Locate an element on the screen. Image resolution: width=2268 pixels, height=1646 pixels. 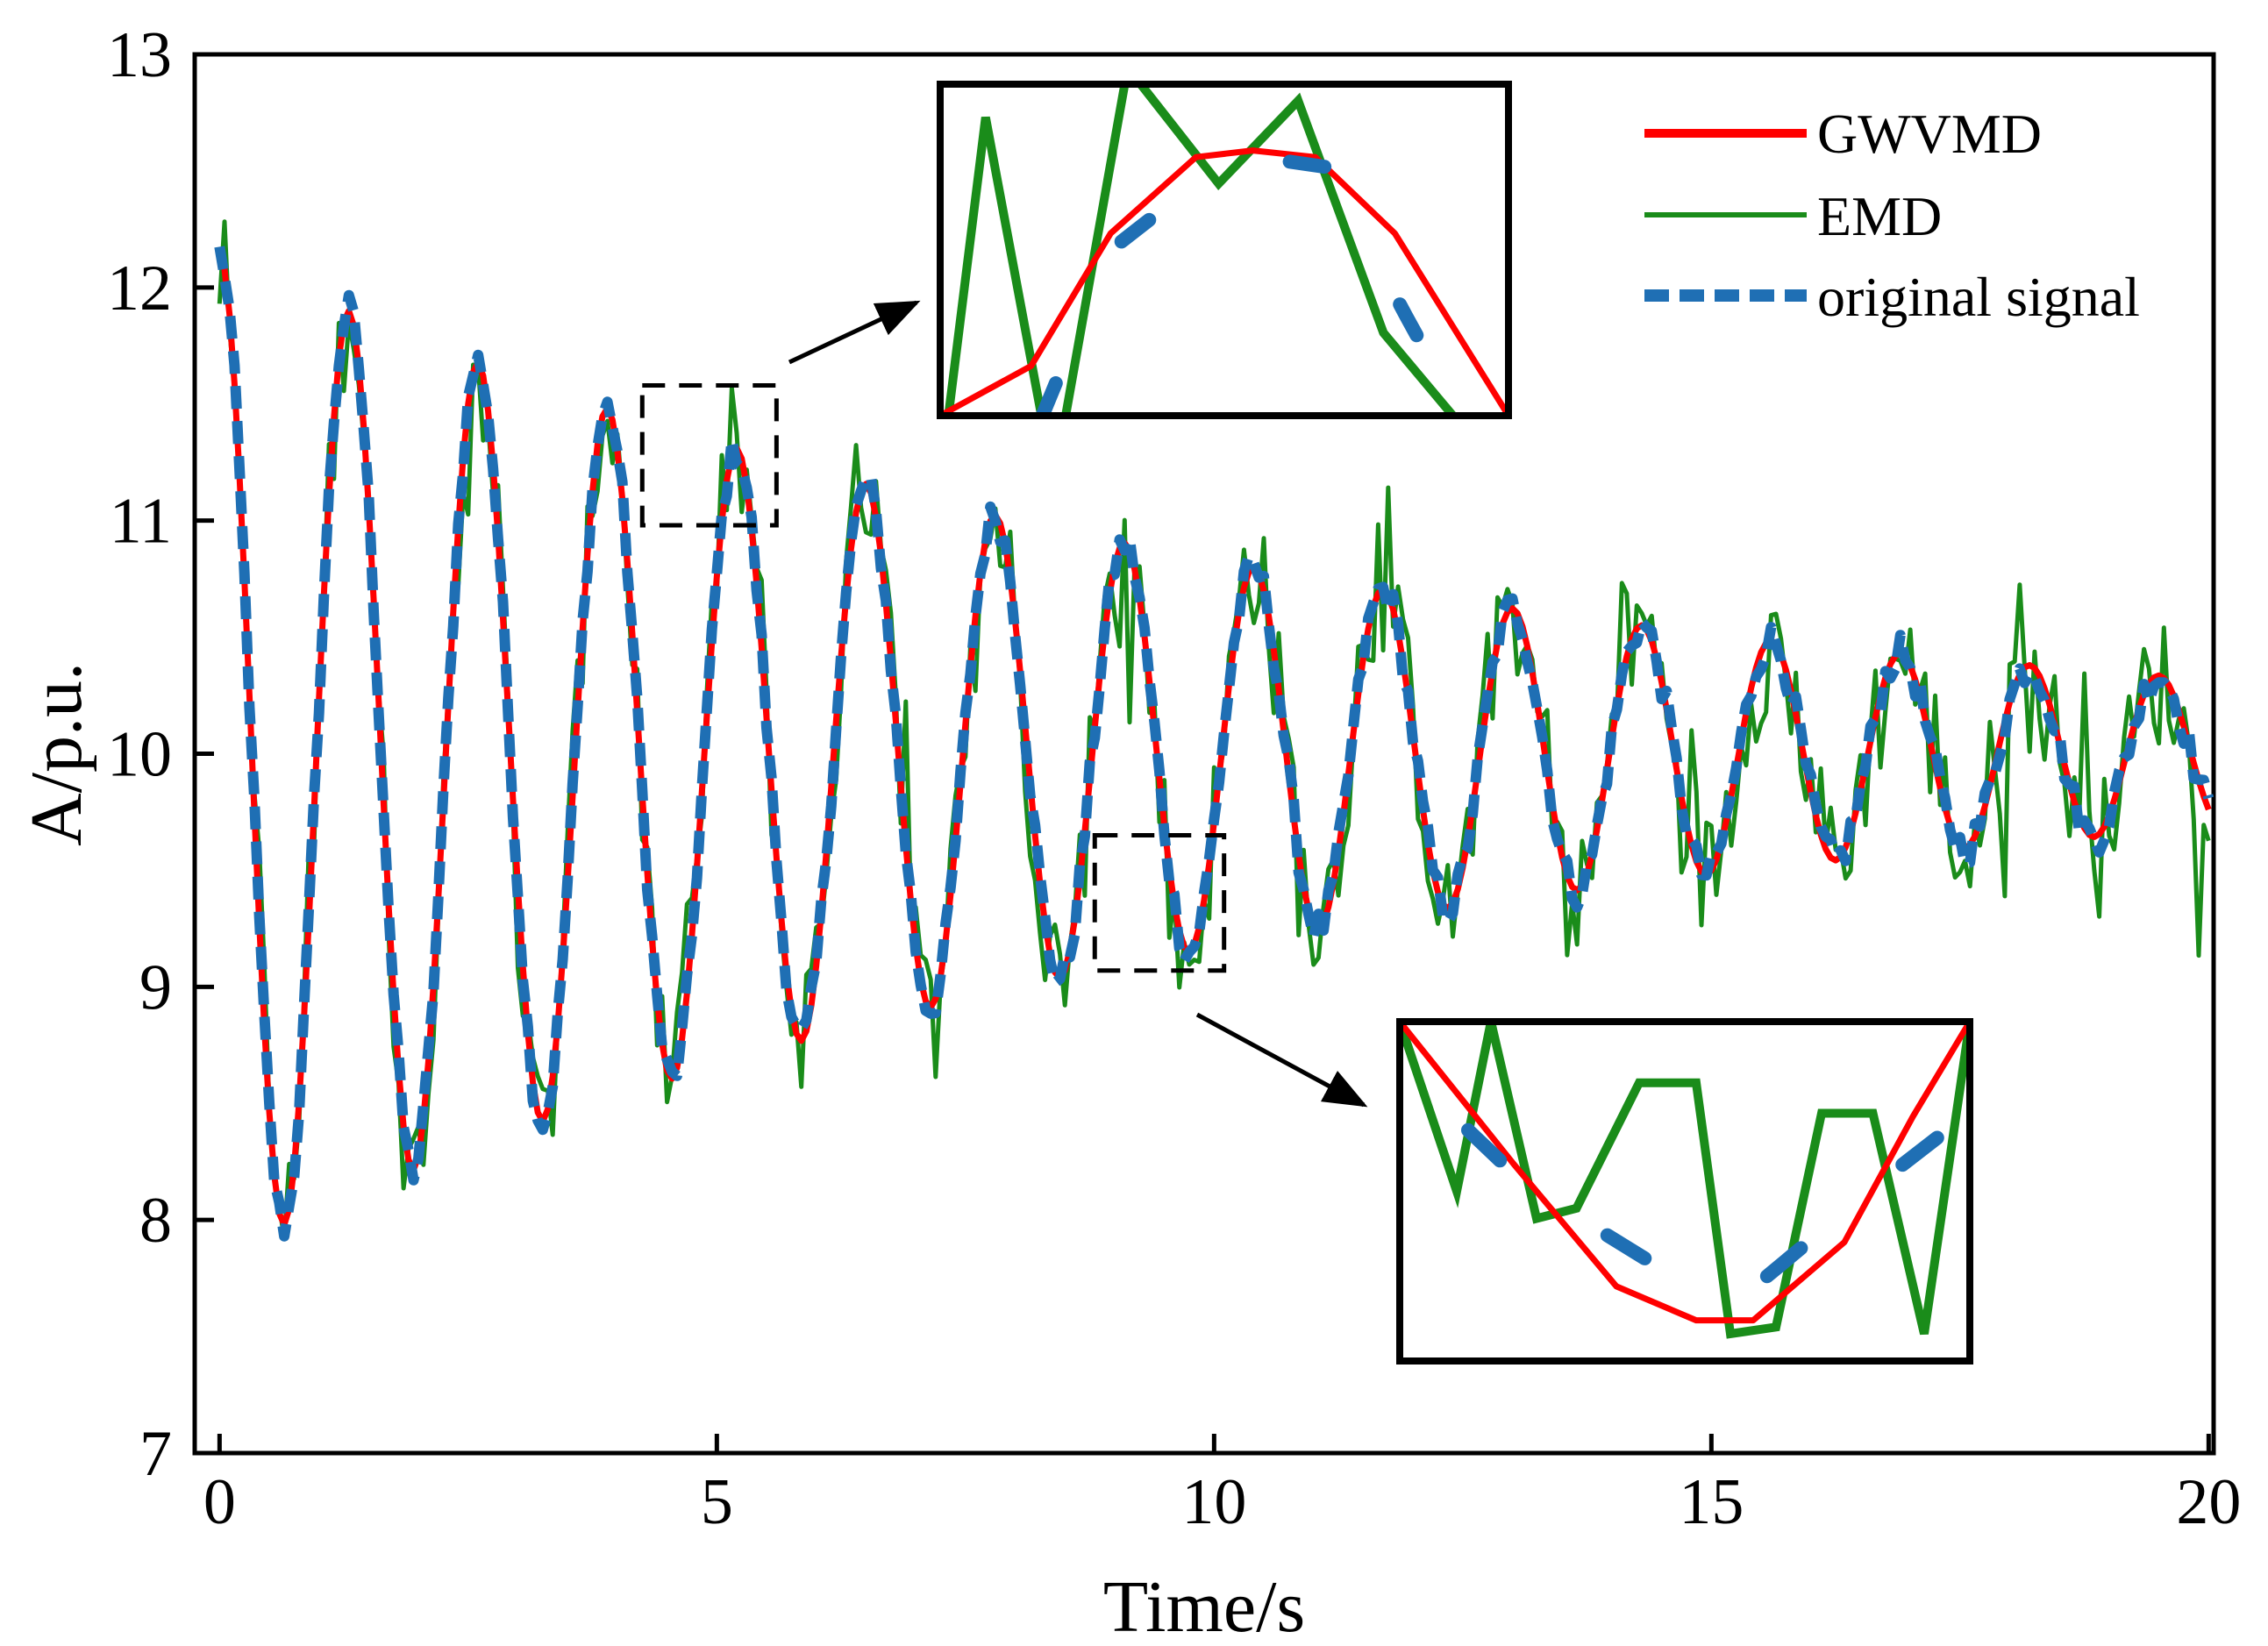
y-axis-label: A/p.u. is located at coordinates (56, 754).